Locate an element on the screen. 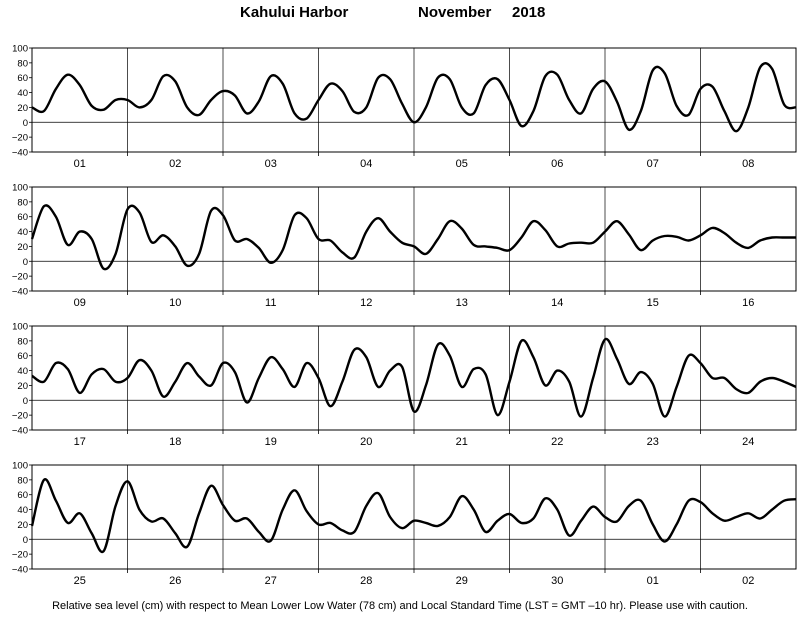  day-label: 18 is located at coordinates (175, 442).